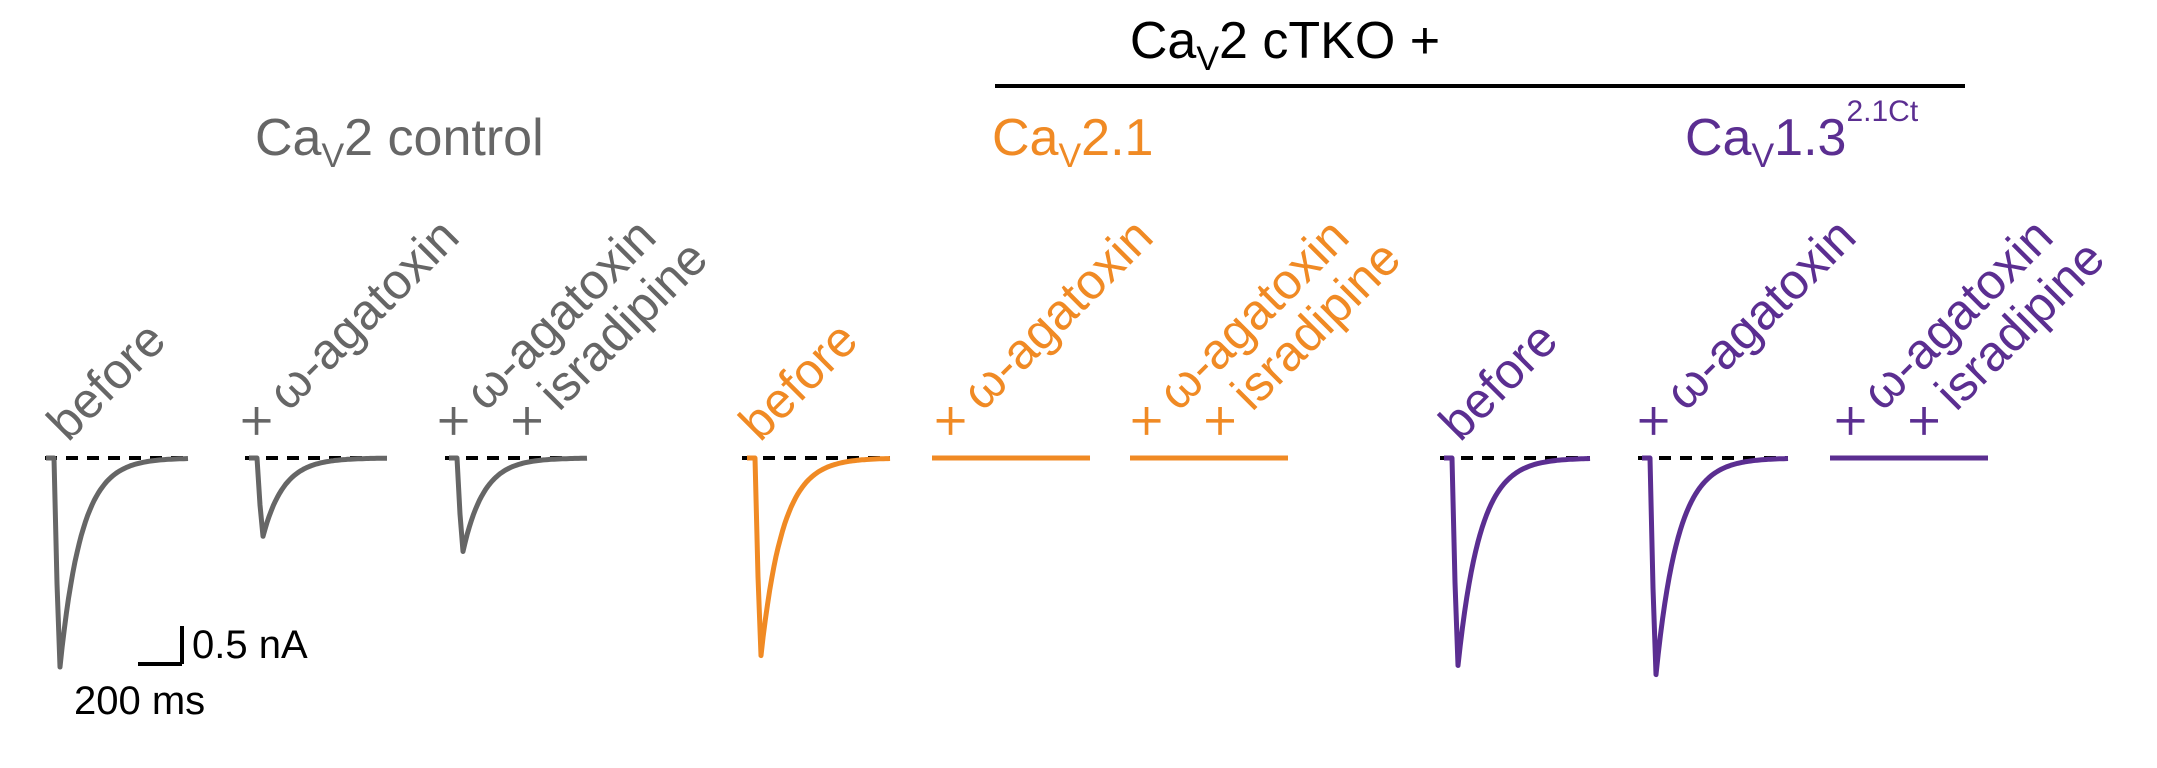 The width and height of the screenshot is (2157, 768). I want to click on condition-label-control-aga-isr: × ω-agatoxin× isradipine, so click(570, 340).